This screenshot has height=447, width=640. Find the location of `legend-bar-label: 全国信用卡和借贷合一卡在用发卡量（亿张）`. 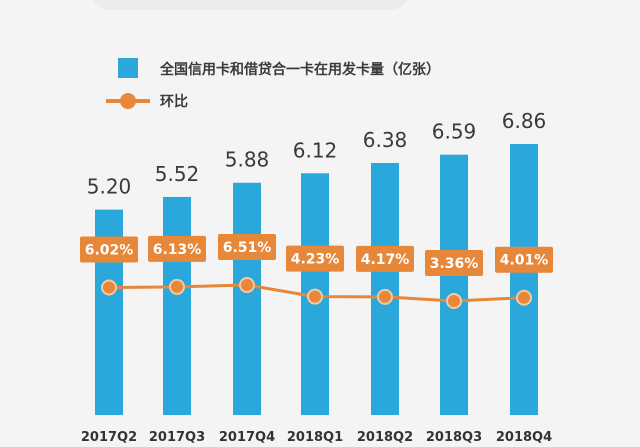

legend-bar-label: 全国信用卡和借贷合一卡在用发卡量（亿张） is located at coordinates (299, 69).